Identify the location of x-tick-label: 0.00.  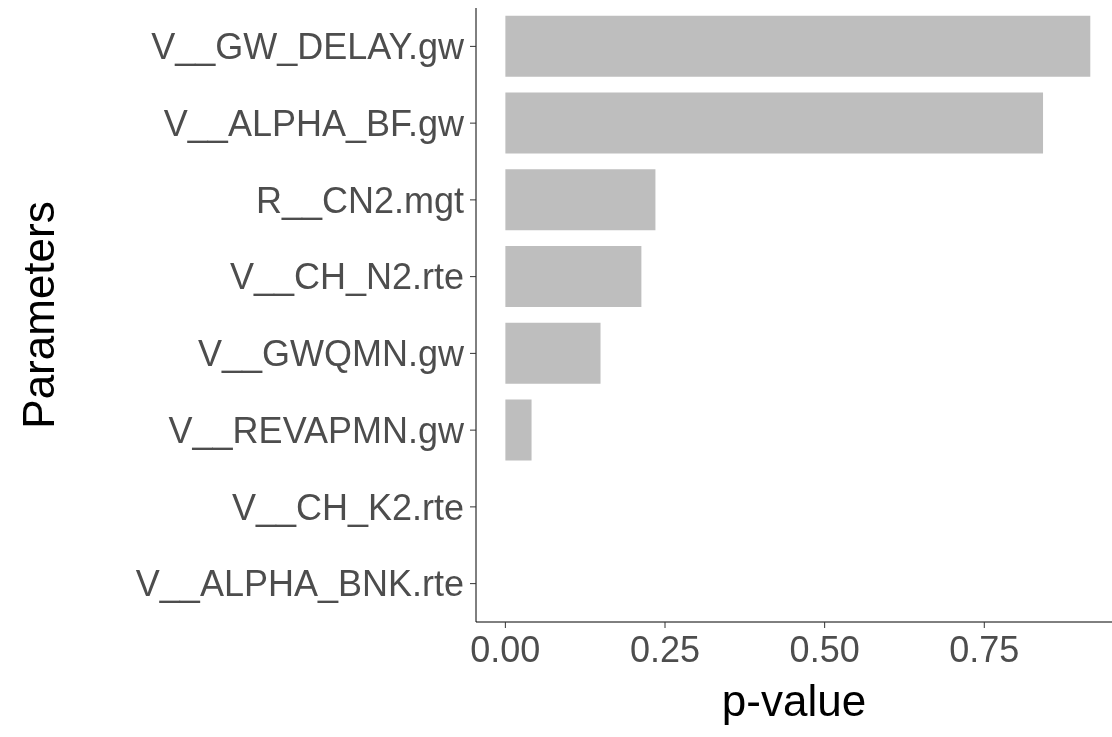
(505, 649).